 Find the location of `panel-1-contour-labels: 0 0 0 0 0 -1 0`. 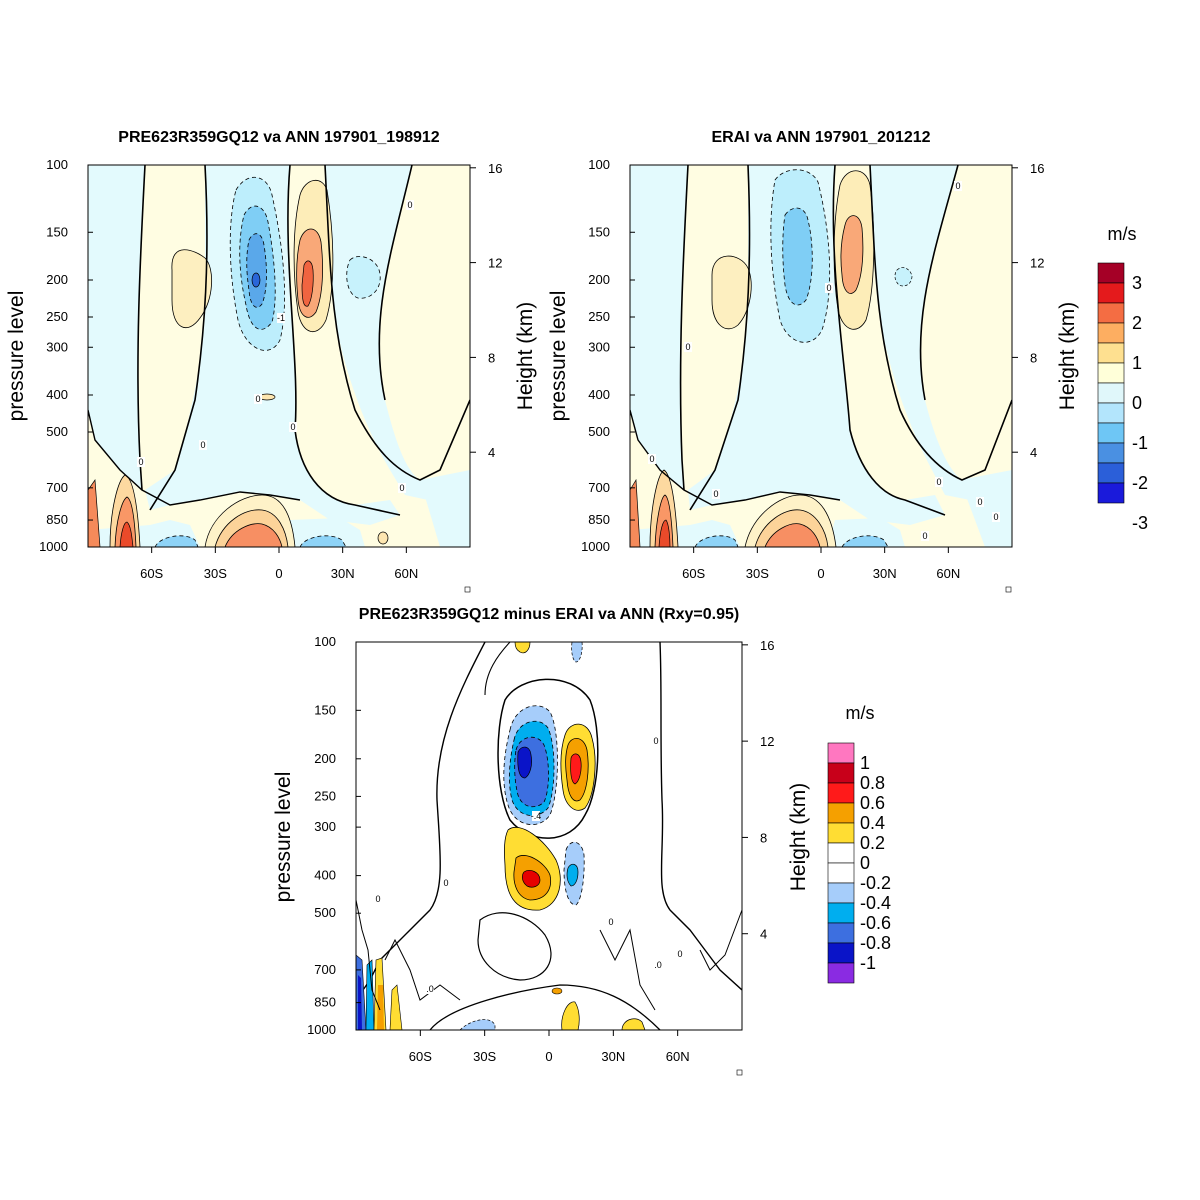

panel-1-contour-labels: 0 0 0 0 0 -1 0 is located at coordinates (275, 346).